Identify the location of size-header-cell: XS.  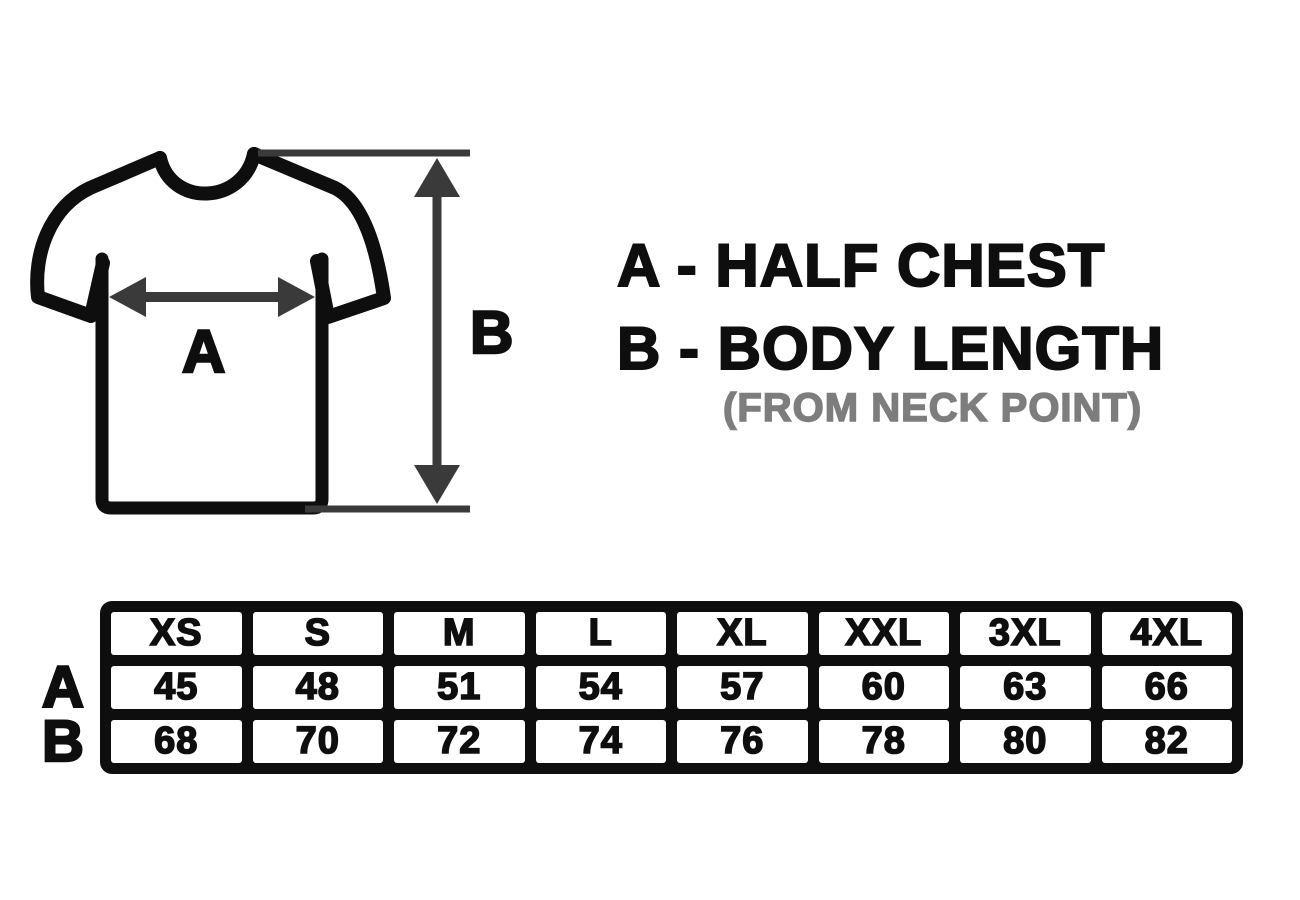
(176, 633).